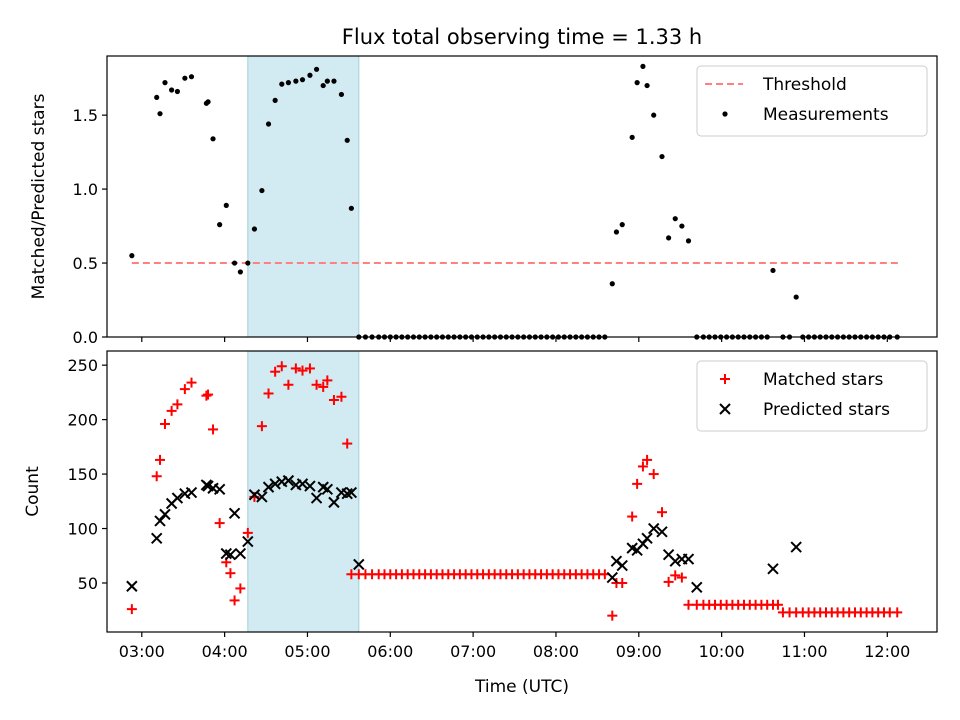  I want to click on x-tick-label: 10:00, so click(722, 651).